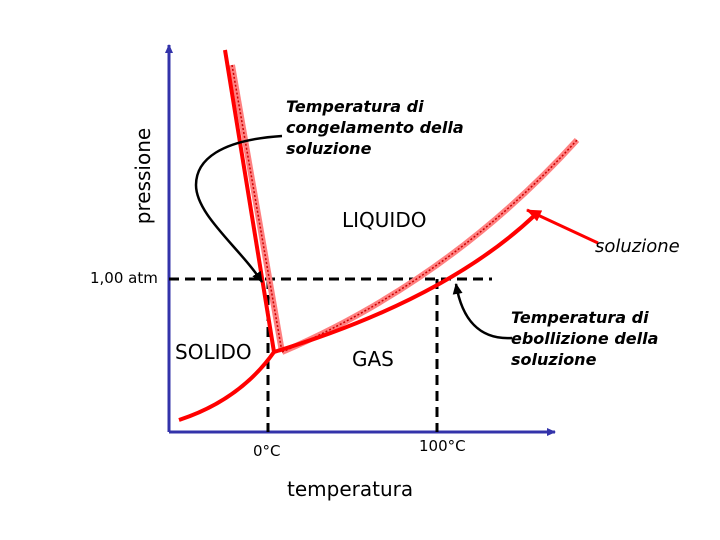 This screenshot has width=720, height=540. What do you see at coordinates (405, 283) in the screenshot?
I see `solution-liquid-gas-curve` at bounding box center [405, 283].